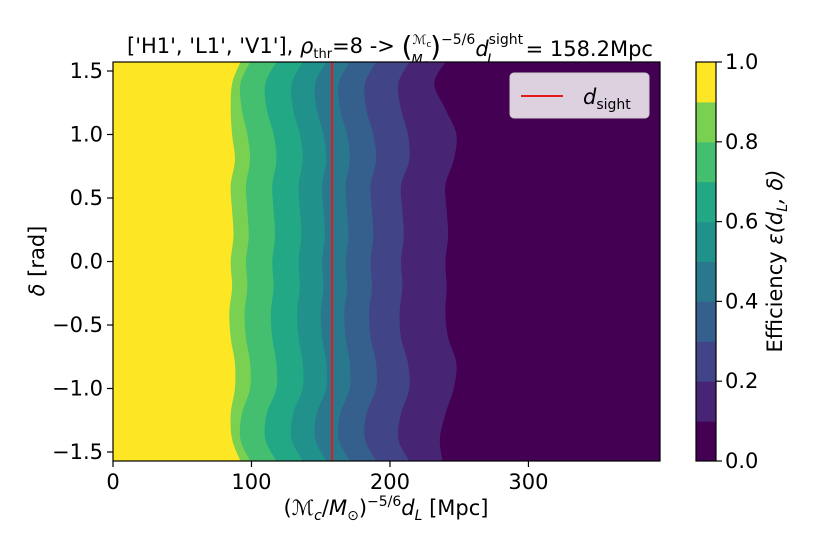 This screenshot has height=548, width=822. I want to click on y-tick-label: 1.0, so click(86, 134).